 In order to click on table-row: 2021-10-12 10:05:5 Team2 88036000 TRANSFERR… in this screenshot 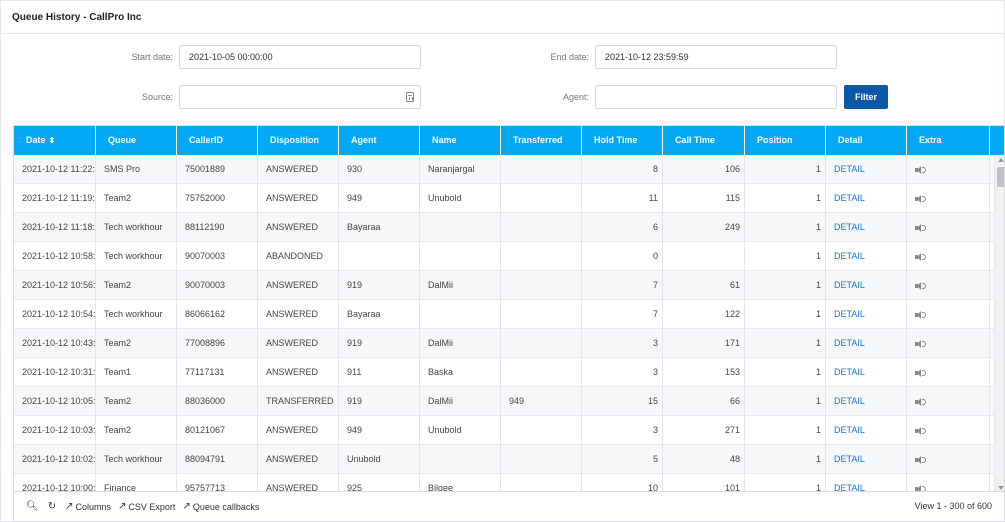, I will do `click(504, 401)`.